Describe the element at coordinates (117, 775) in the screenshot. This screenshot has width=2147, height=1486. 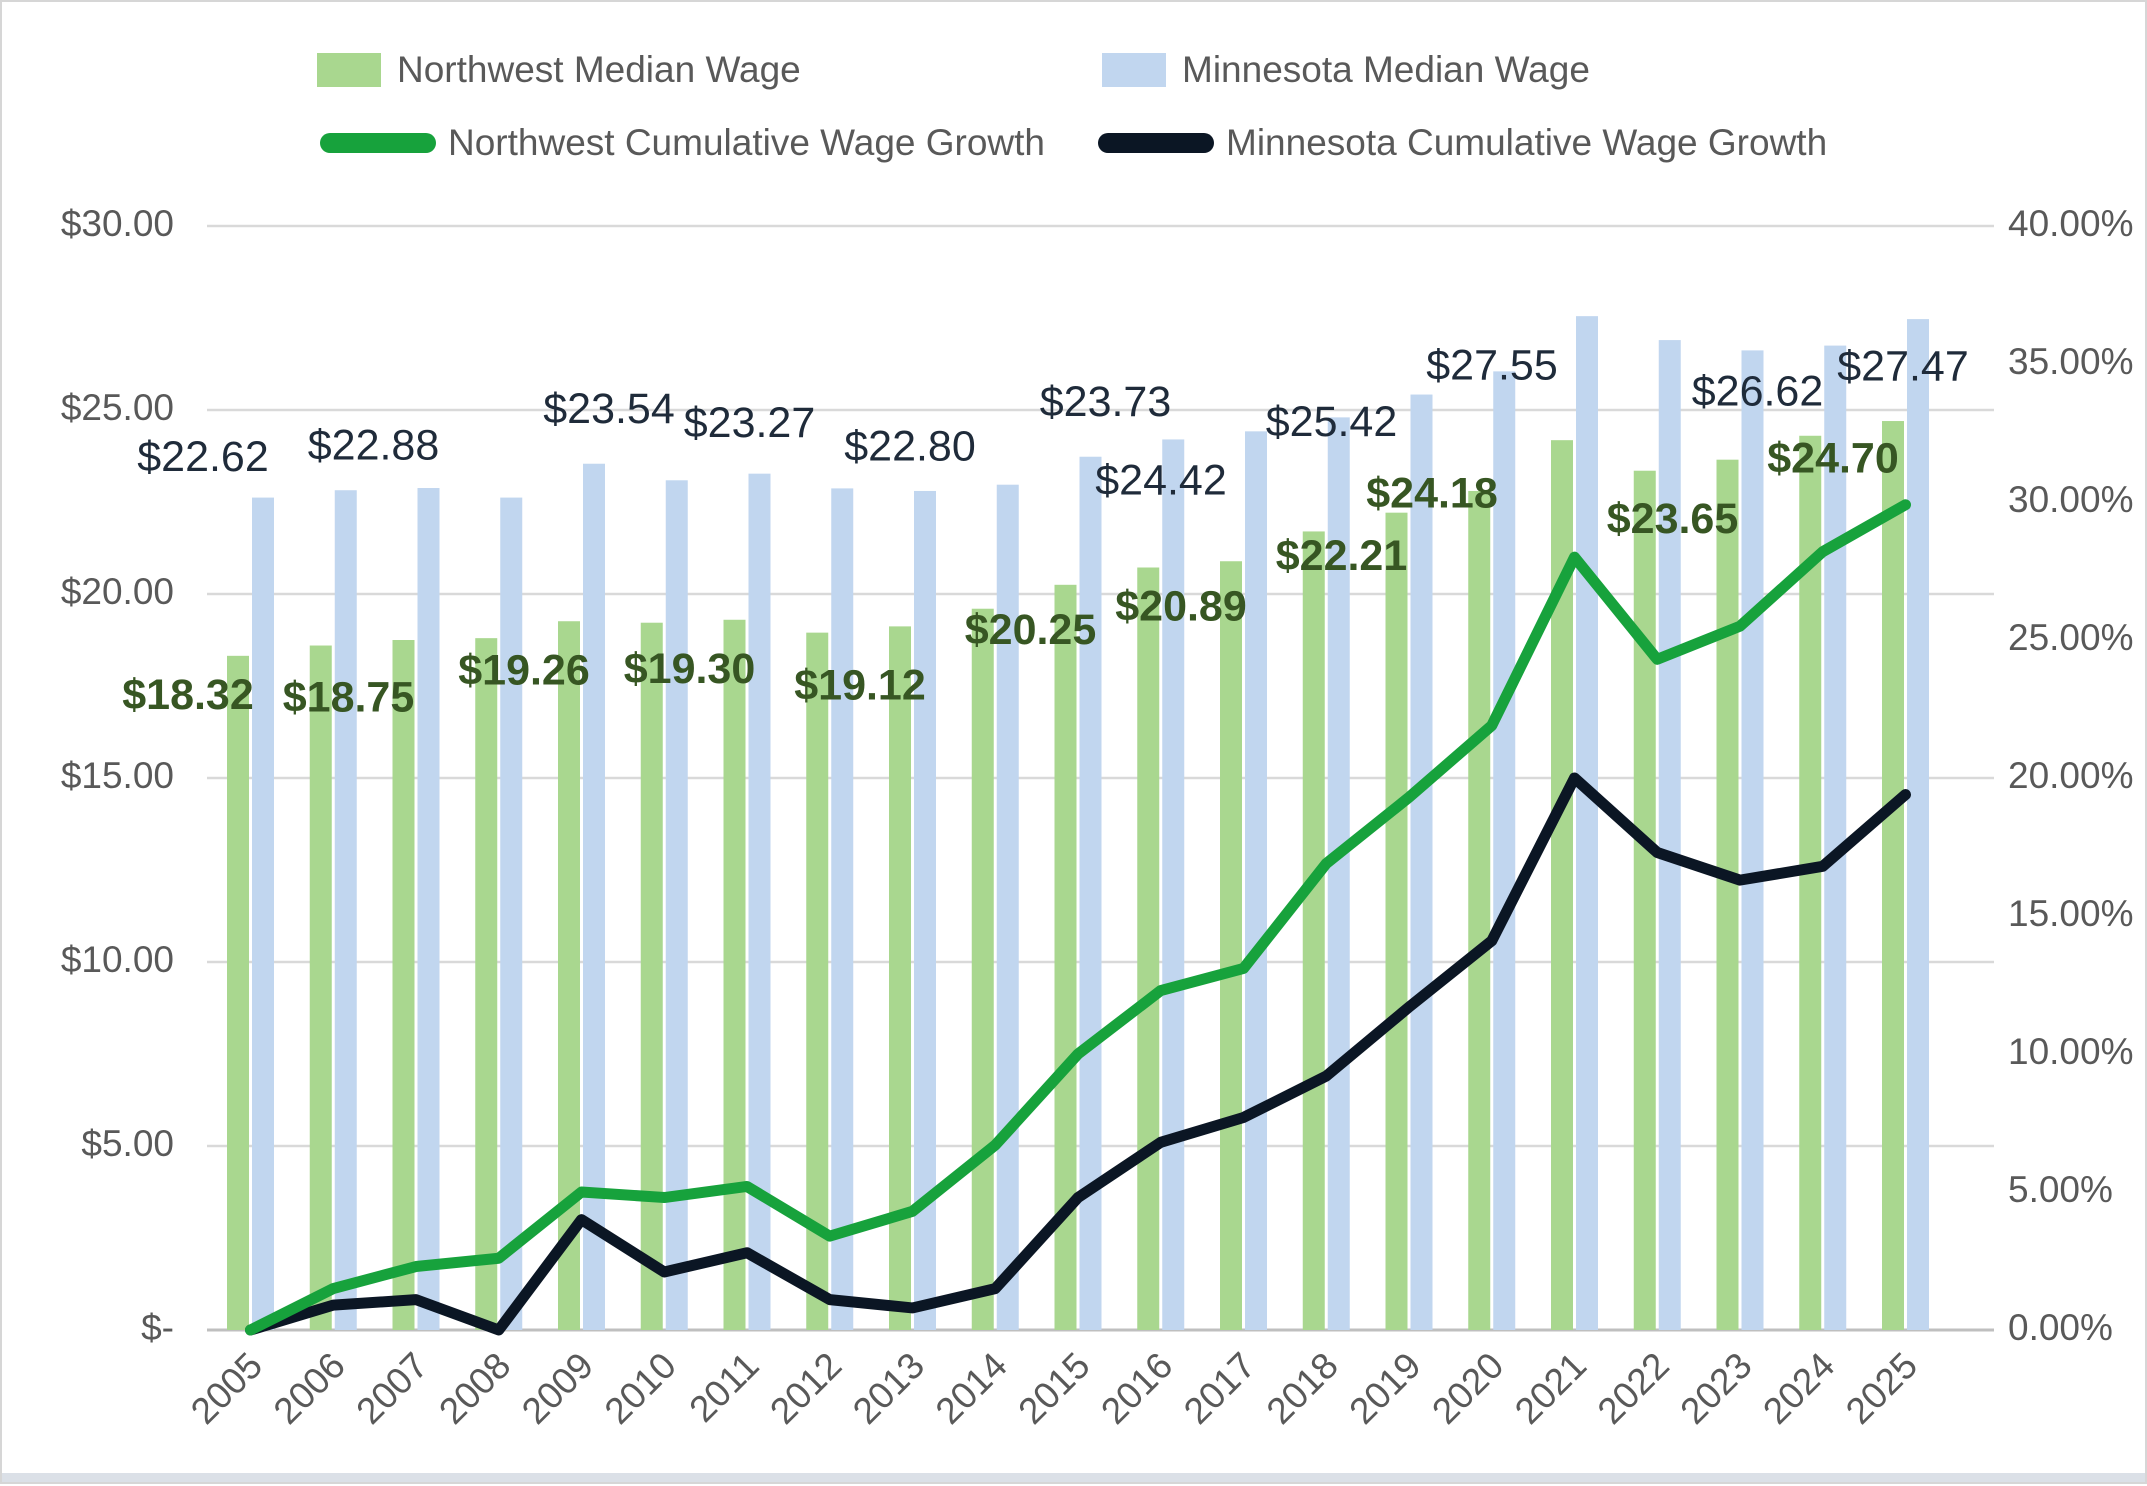
I see `left-axis-tick-label: $15.00` at that location.